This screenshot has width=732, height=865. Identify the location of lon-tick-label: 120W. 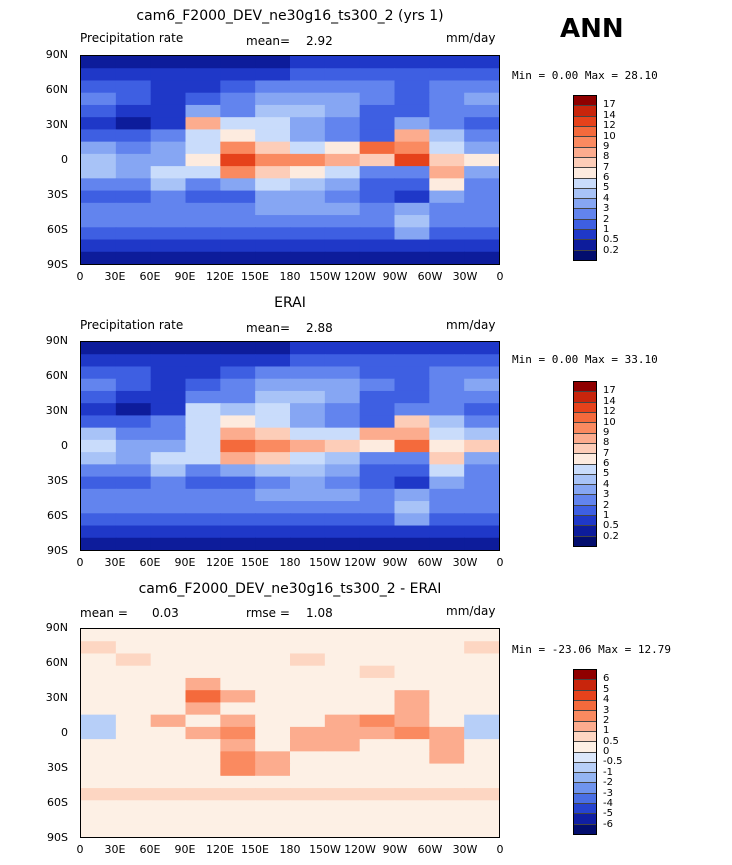
(360, 276).